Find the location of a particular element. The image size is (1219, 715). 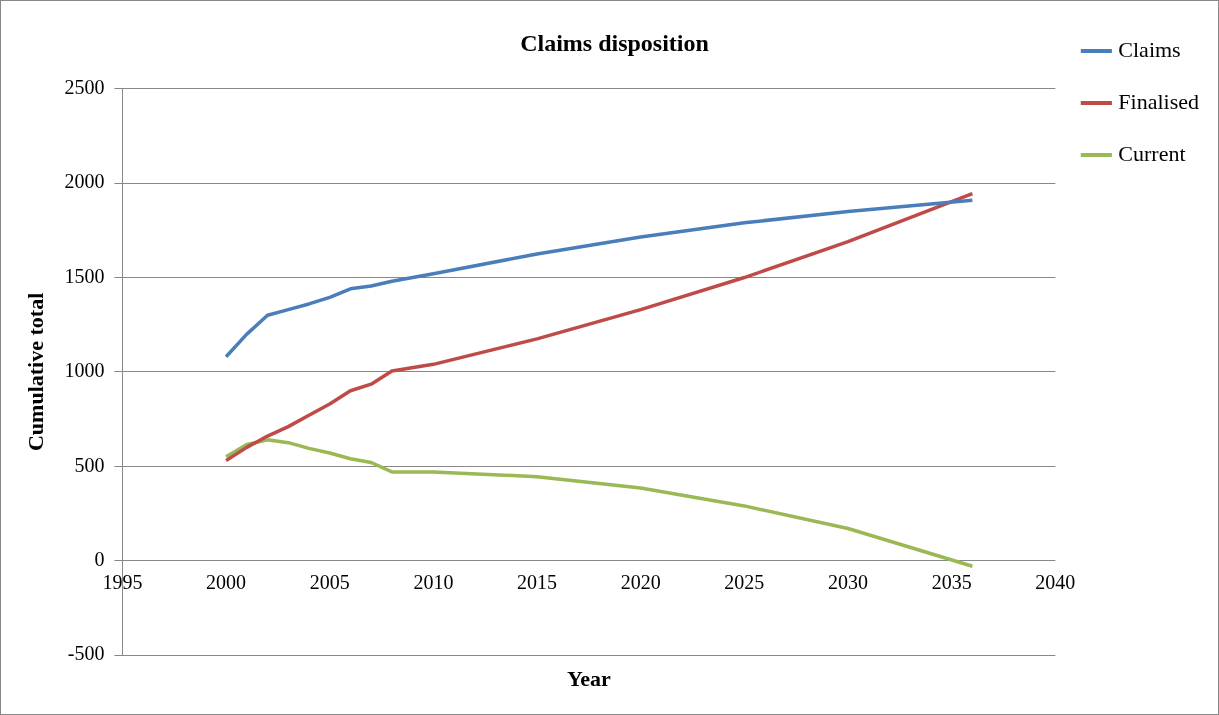

y-tick-label: 2500 is located at coordinates (84, 87).